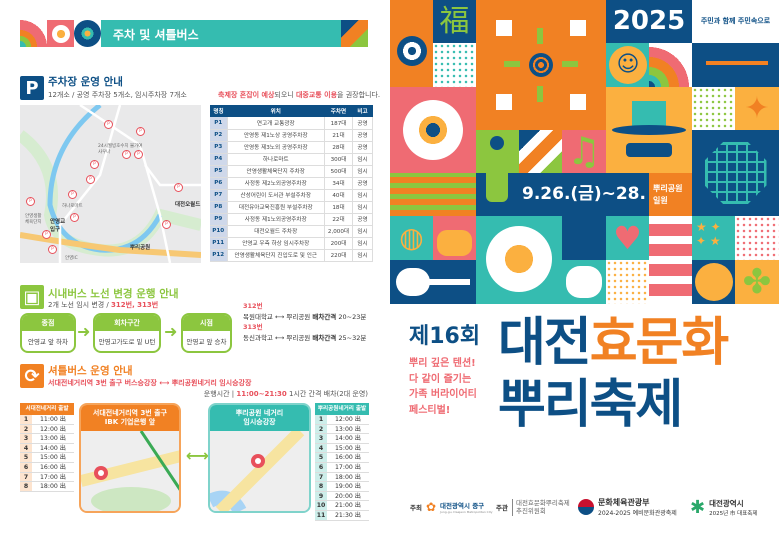  What do you see at coordinates (348, 515) in the screenshot?
I see `departure-time: 21:30 出` at bounding box center [348, 515].